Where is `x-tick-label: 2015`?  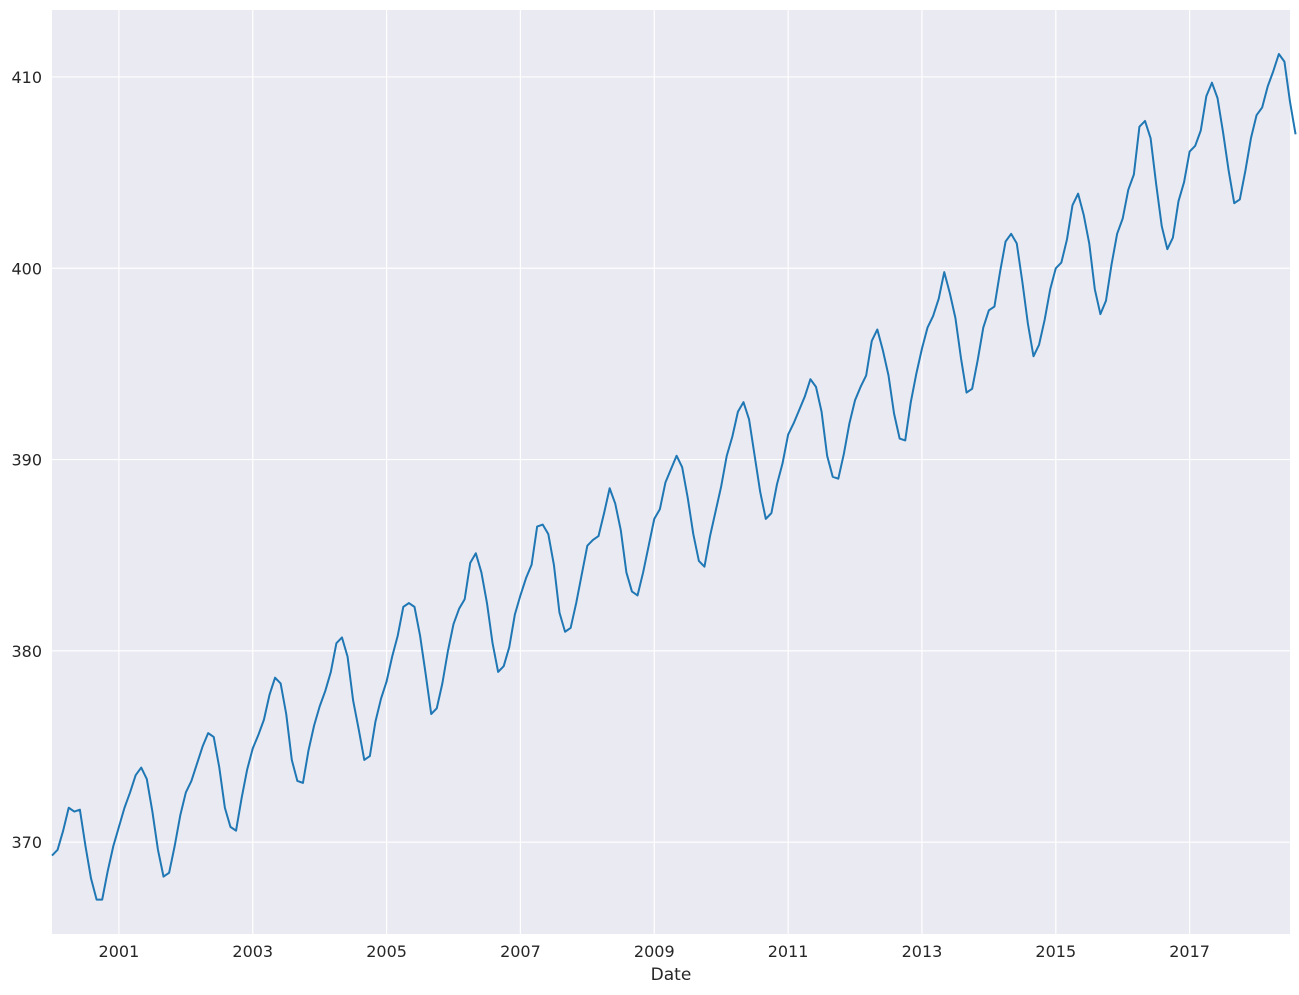
x-tick-label: 2015 is located at coordinates (1055, 951).